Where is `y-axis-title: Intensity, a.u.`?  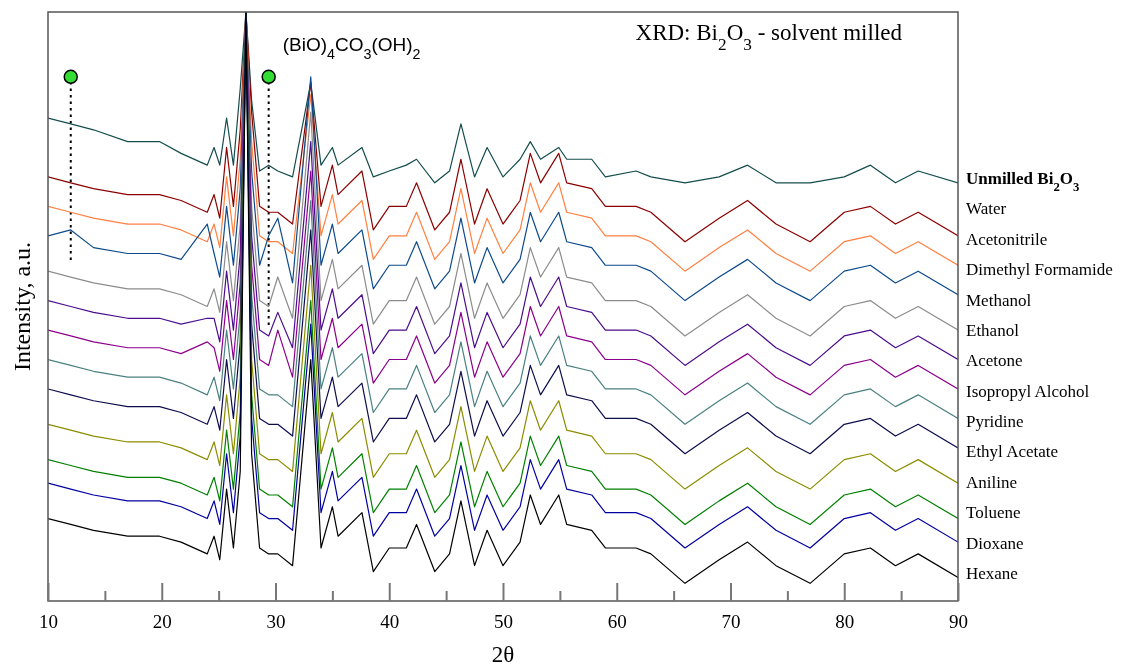
y-axis-title: Intensity, a.u. is located at coordinates (22, 306).